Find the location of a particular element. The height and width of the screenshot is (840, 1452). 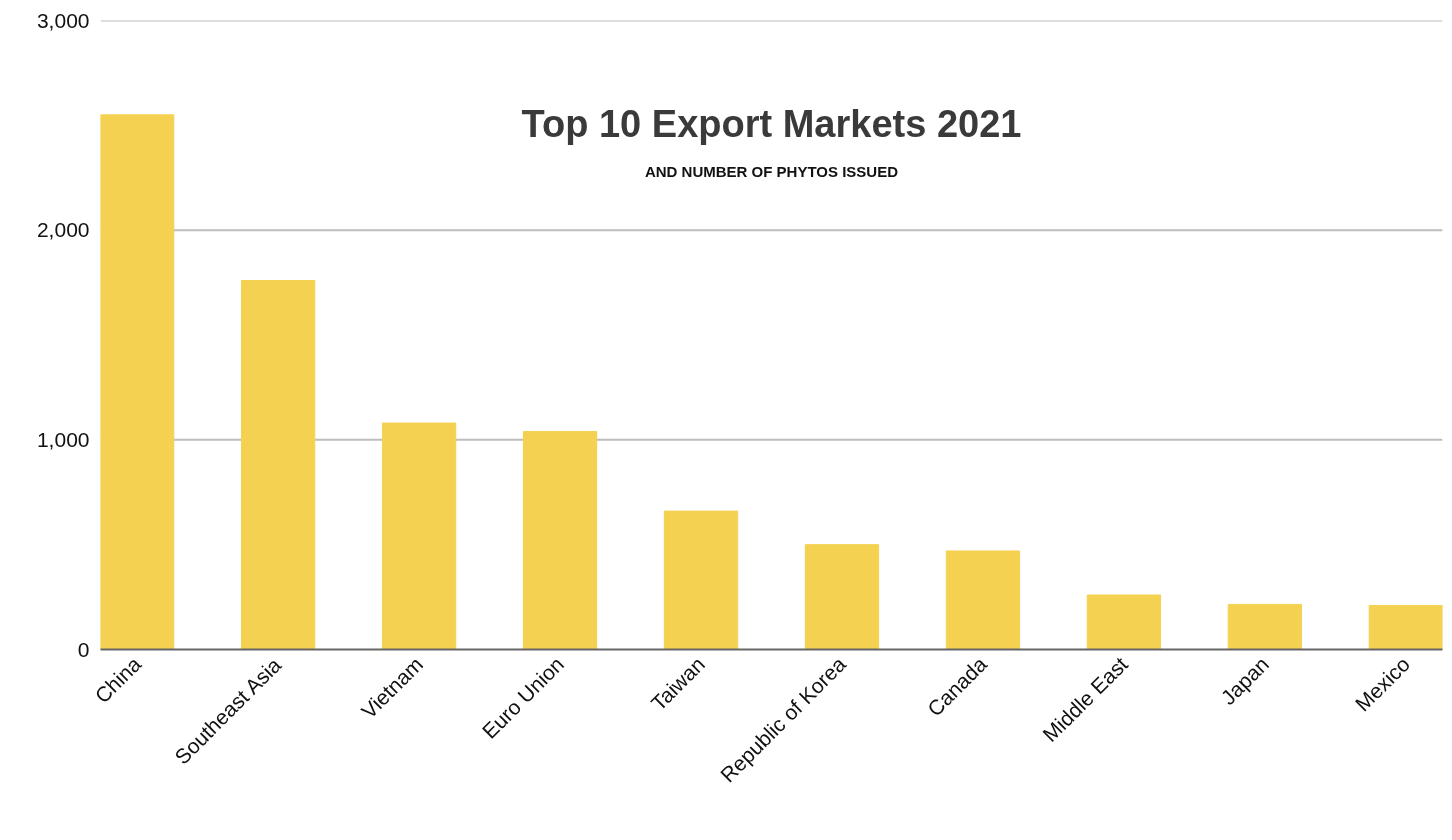

y-tick-label: 0 is located at coordinates (83, 649).